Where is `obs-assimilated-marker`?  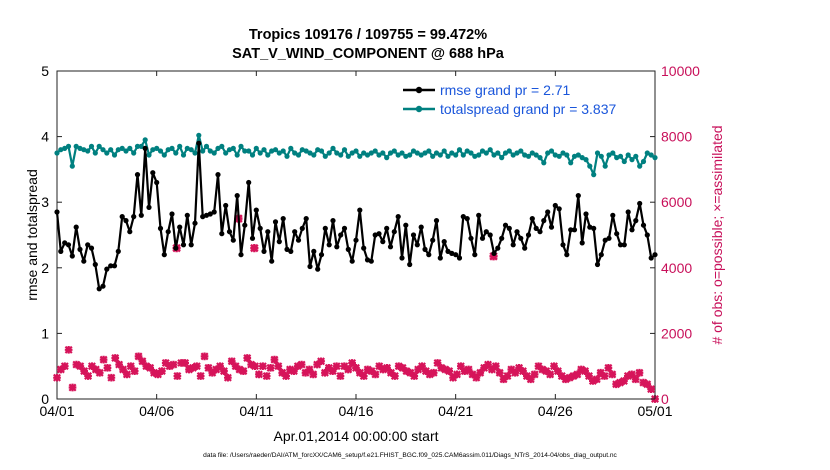
obs-assimilated-marker is located at coordinates (254, 248).